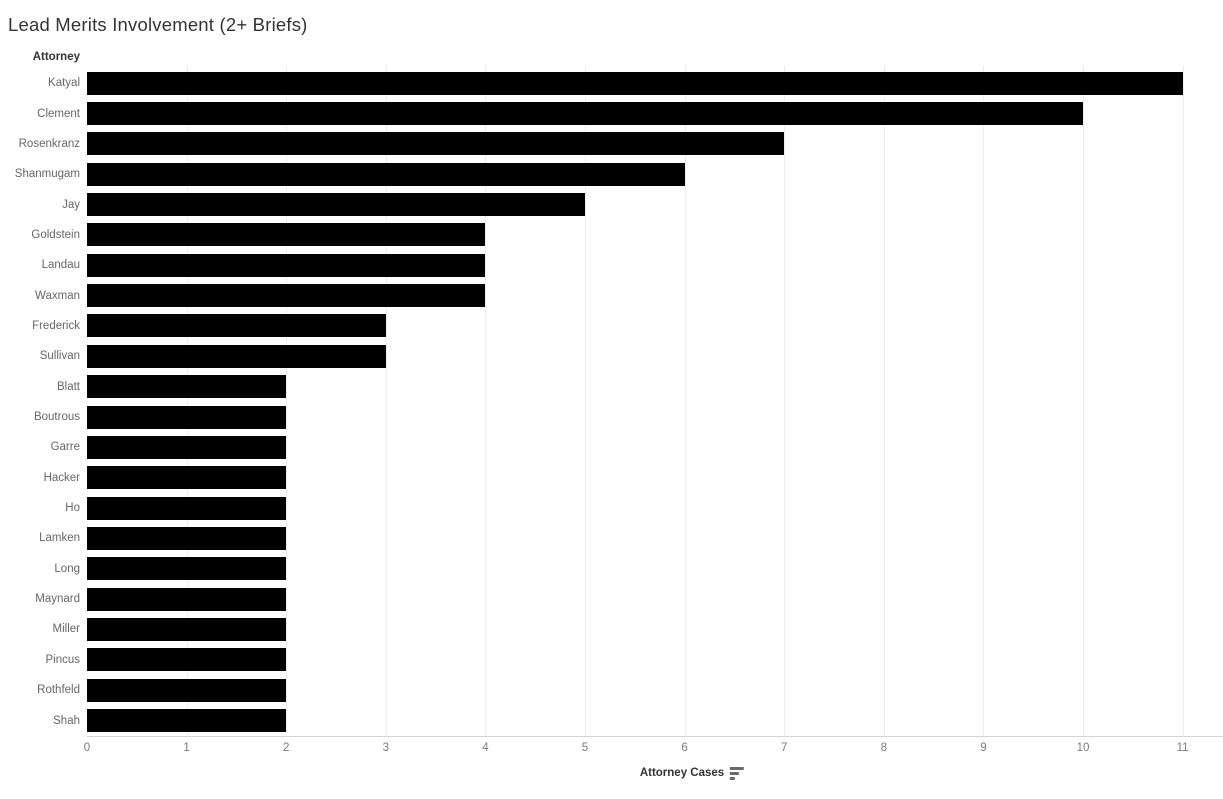  I want to click on attorney-label: Landau, so click(60, 265).